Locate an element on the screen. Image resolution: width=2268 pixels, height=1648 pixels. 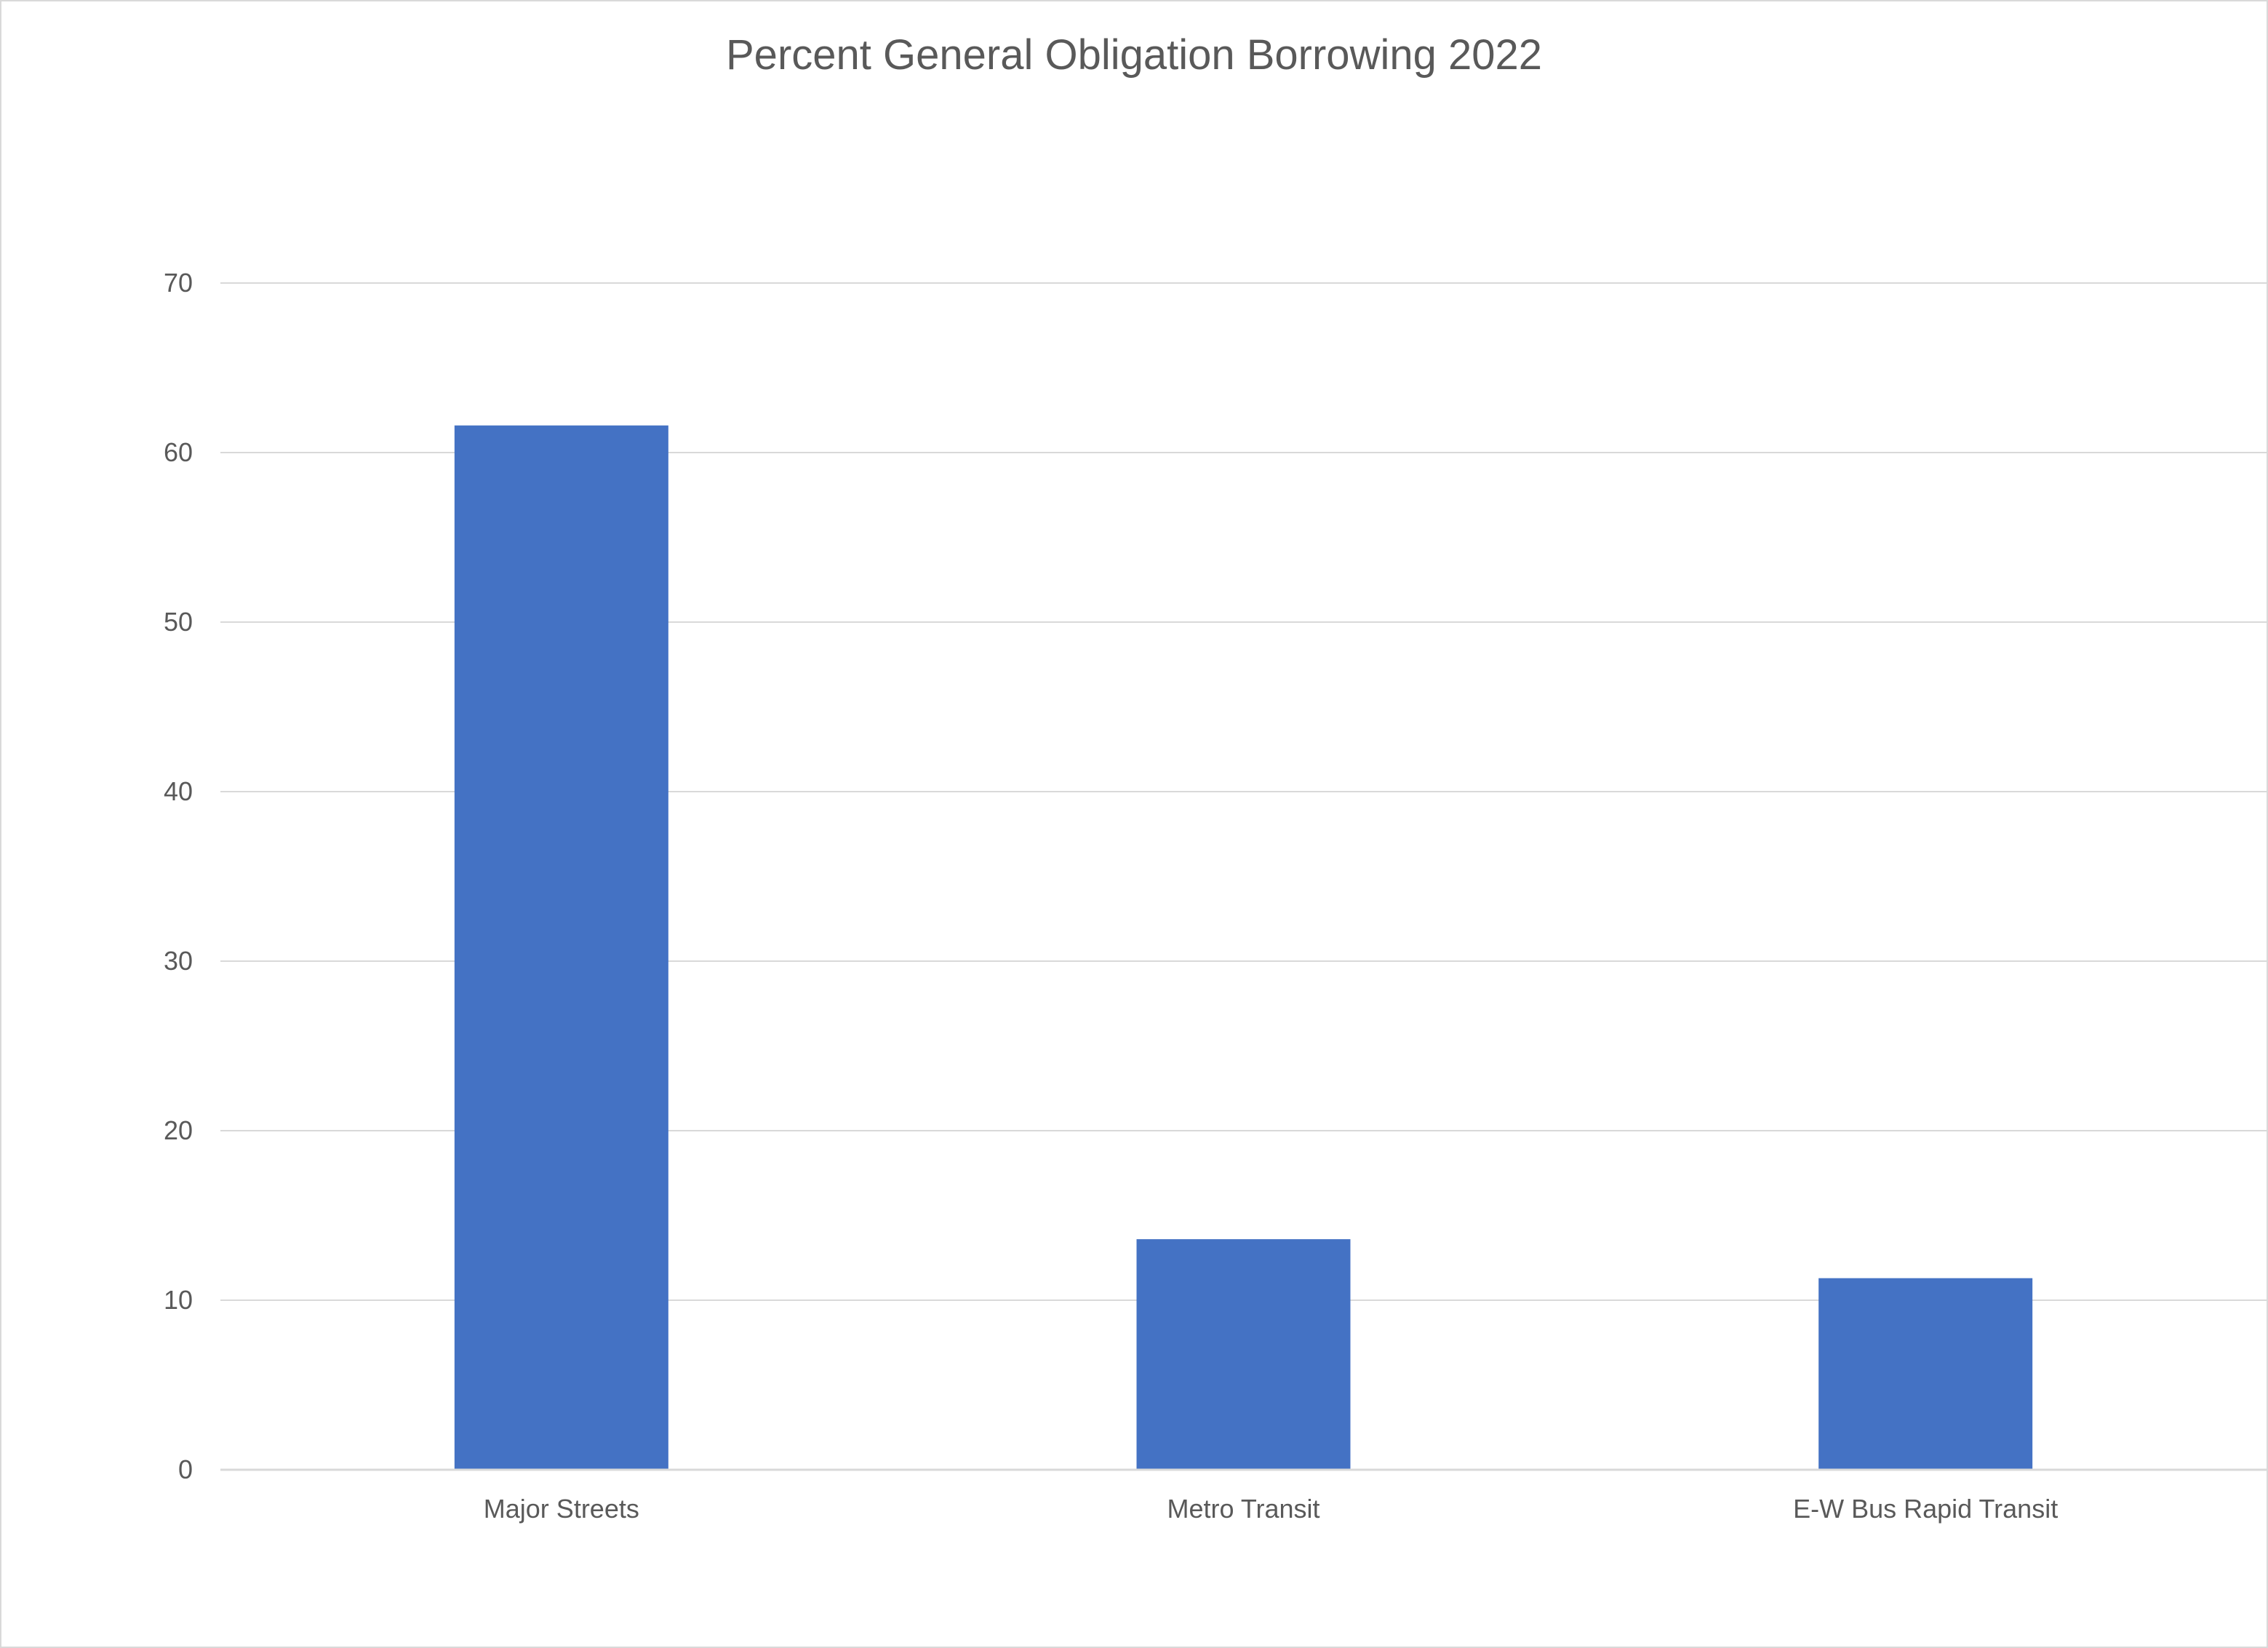
y-tick-label: 40 is located at coordinates (179, 791).